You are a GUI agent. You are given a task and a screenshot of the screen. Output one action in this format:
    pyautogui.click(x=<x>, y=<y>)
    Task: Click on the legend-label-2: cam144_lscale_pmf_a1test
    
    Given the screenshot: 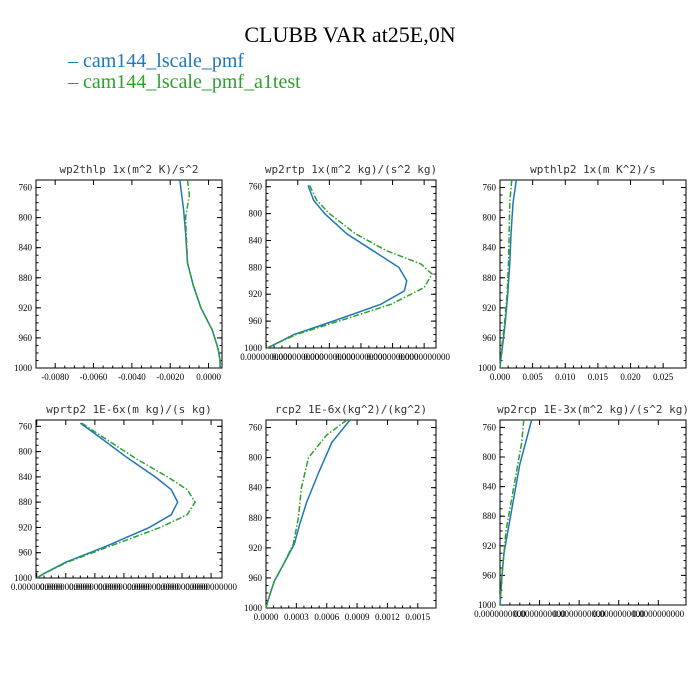 What is the action you would take?
    pyautogui.click(x=192, y=82)
    